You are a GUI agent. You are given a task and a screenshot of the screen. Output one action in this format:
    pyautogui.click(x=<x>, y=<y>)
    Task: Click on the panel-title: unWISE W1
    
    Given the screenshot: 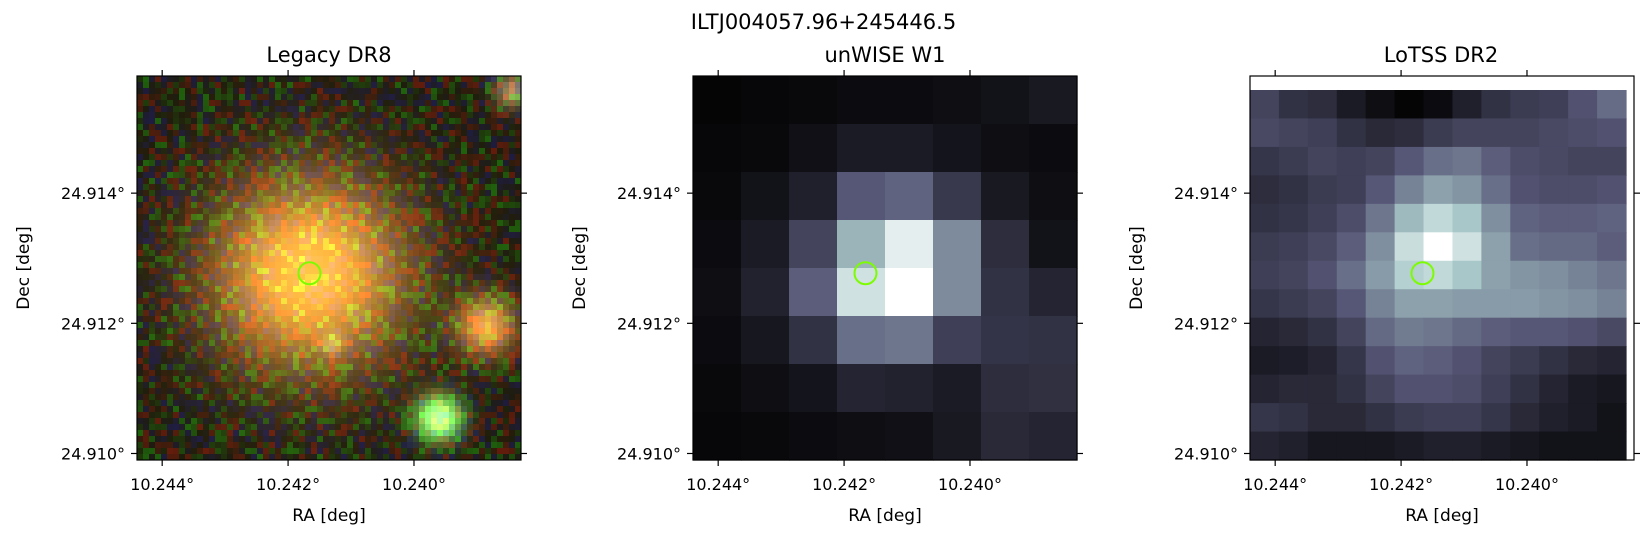 What is the action you would take?
    pyautogui.click(x=885, y=55)
    